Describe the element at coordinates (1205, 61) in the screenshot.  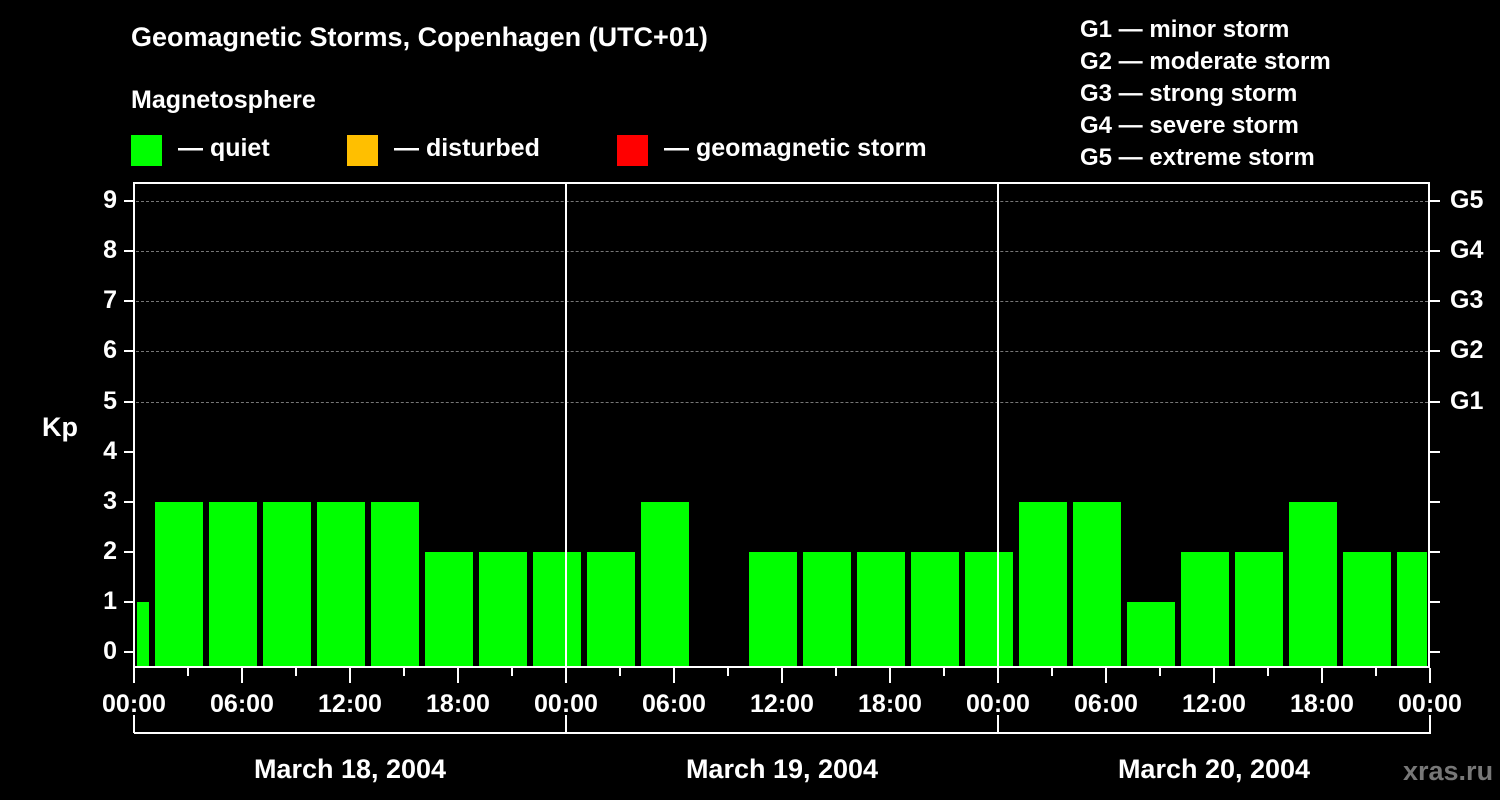
I see `g2-label: G2 — moderate storm` at that location.